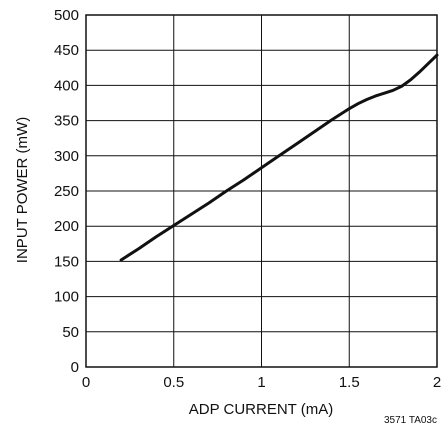 Image resolution: width=443 pixels, height=427 pixels. Describe the element at coordinates (86, 382) in the screenshot. I see `x-tick-label: 0` at that location.